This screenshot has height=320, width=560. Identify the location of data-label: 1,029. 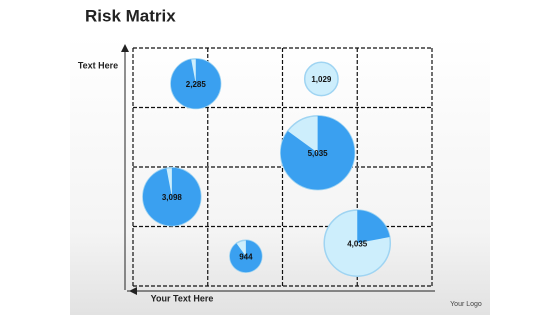
(321, 79).